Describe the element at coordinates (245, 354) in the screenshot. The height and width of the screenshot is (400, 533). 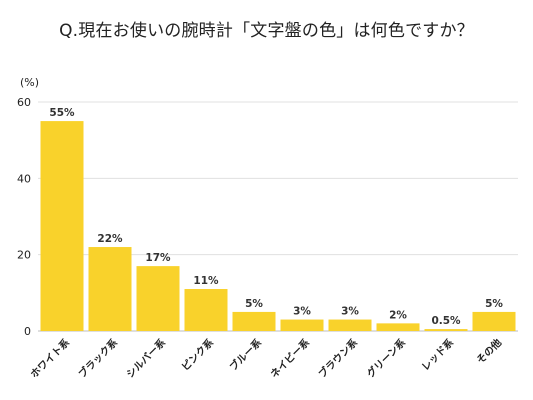
I see `category-label: ブルー系` at that location.